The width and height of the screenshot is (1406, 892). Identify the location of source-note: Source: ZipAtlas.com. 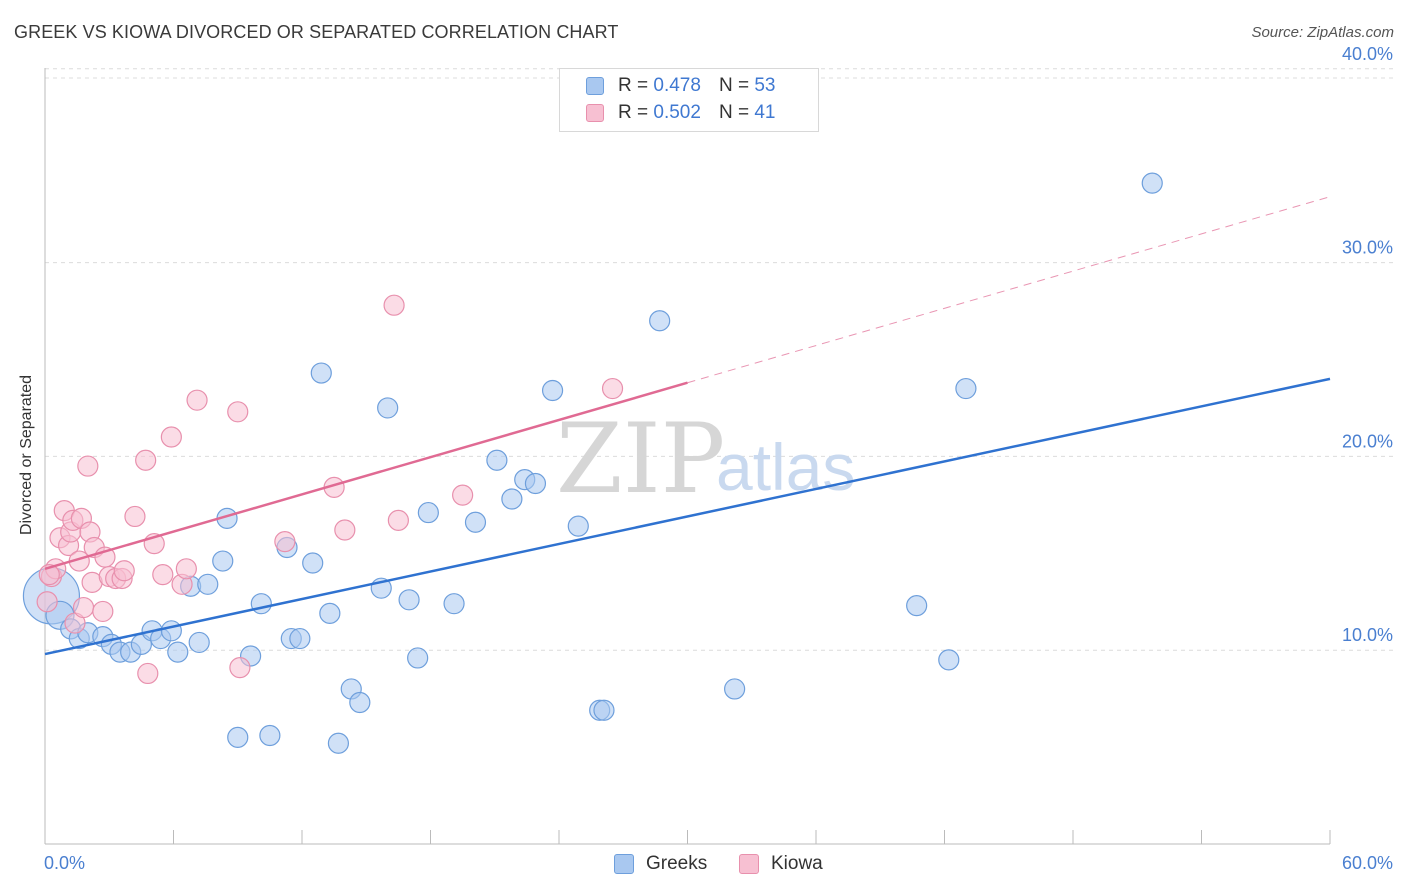
(1322, 32).